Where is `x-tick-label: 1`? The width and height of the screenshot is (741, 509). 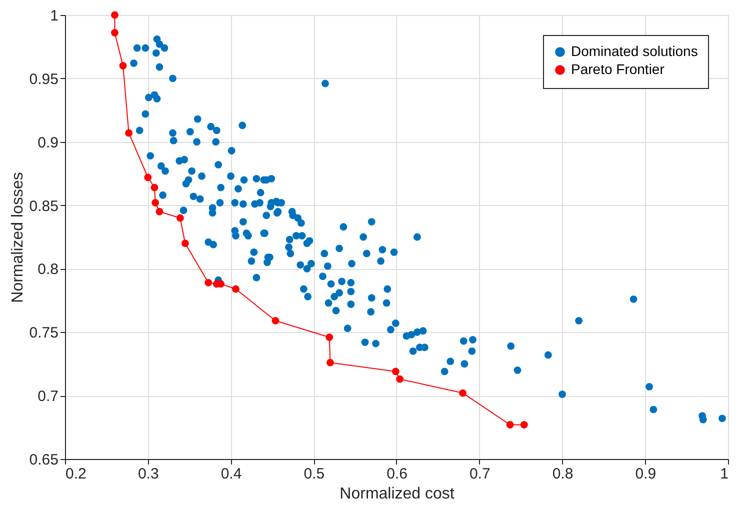
x-tick-label: 1 is located at coordinates (724, 474).